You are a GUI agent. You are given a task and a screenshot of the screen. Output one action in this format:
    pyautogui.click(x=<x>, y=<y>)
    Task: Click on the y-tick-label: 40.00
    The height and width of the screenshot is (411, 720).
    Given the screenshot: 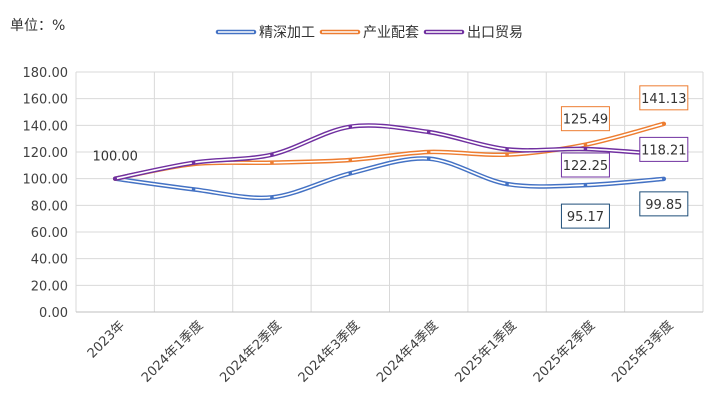 What is the action you would take?
    pyautogui.click(x=49, y=260)
    